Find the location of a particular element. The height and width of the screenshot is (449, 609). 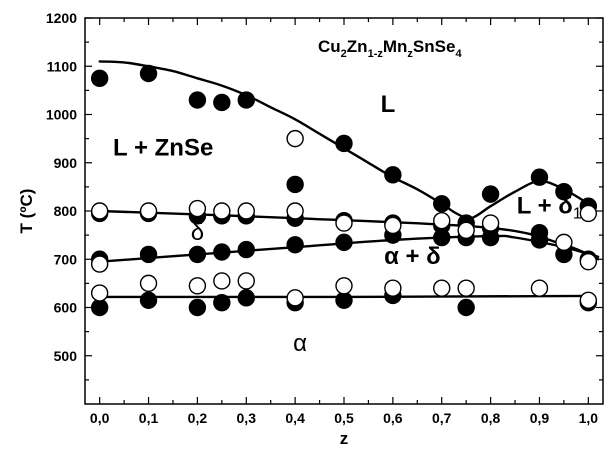

region-label: L + ZnSe is located at coordinates (163, 148).